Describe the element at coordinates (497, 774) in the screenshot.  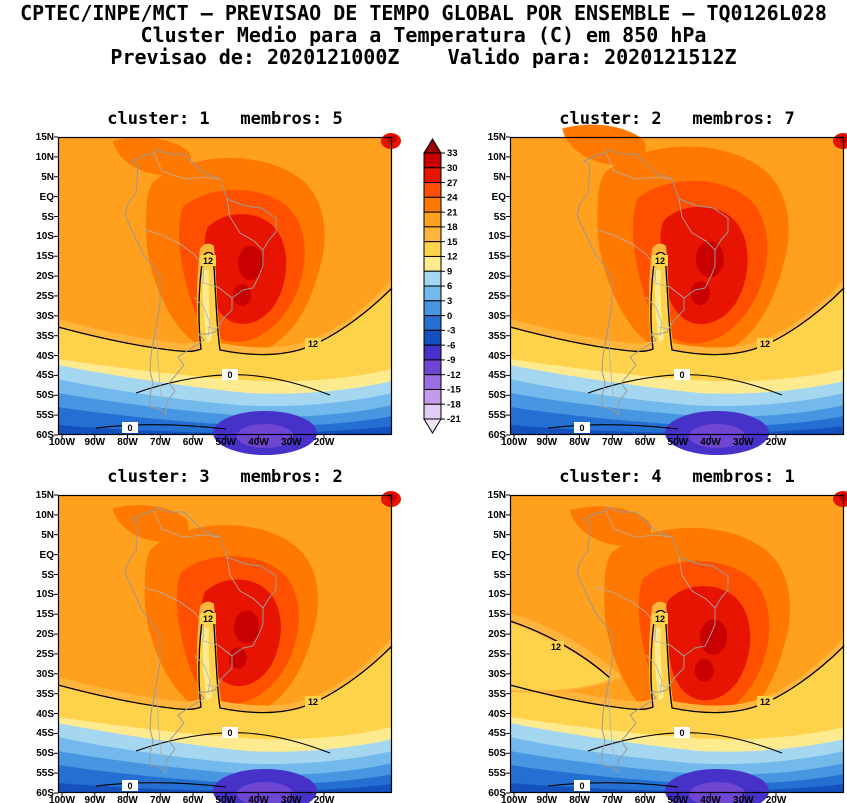
I see `y-tick-label: 55S` at that location.